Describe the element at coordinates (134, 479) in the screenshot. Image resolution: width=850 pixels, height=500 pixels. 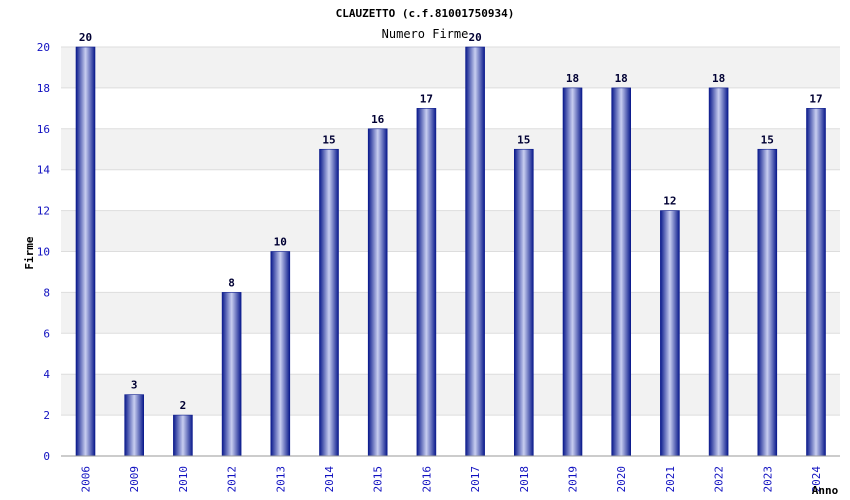
I see `x-tick-label-2009: 2009` at that location.